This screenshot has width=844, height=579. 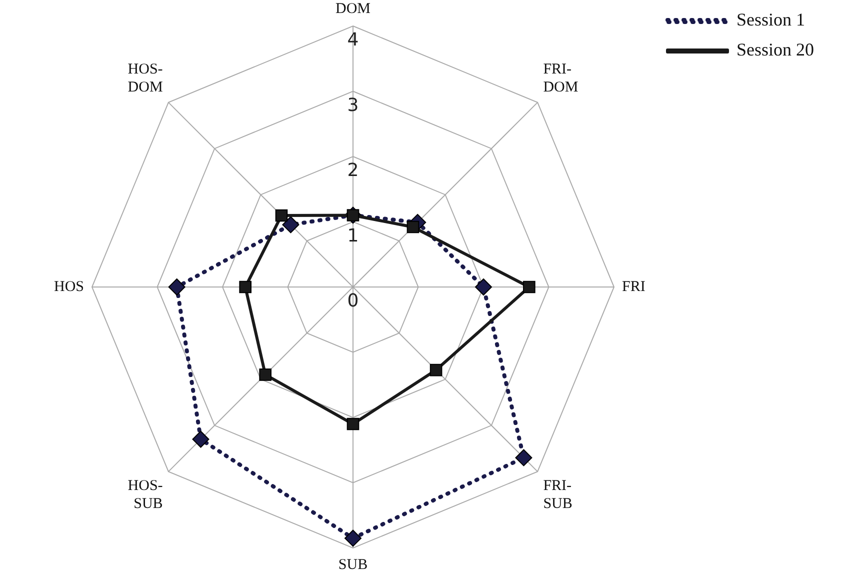 I want to click on spoke-label: HOS-SUB, so click(x=145, y=495).